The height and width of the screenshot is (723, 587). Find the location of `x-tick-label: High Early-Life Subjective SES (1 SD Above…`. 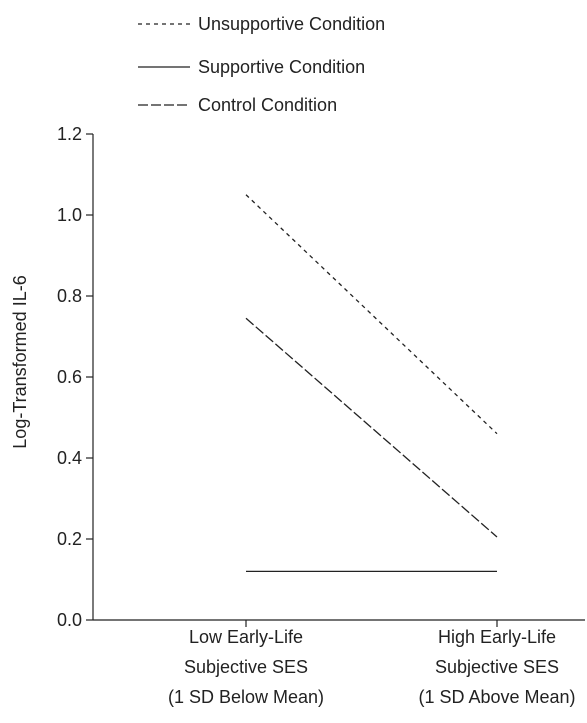

x-tick-label: High Early-Life Subjective SES (1 SD Above… is located at coordinates (496, 667).